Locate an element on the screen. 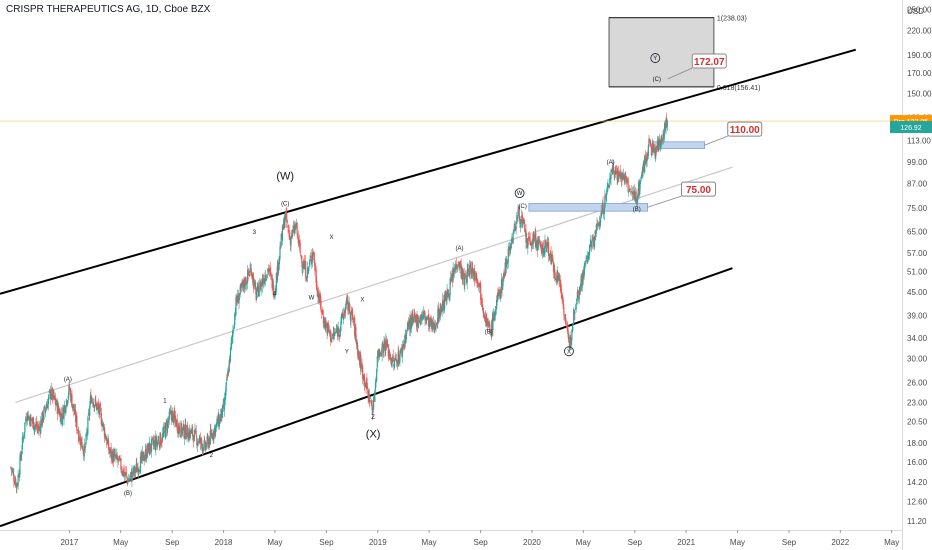  zone-callout-pointer is located at coordinates (664, 201).